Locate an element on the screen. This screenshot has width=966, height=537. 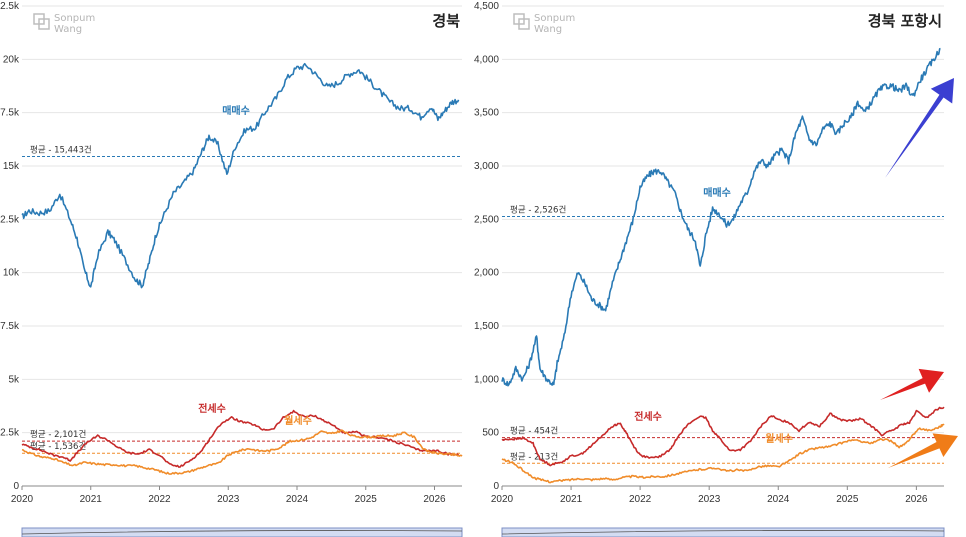
y-tick-label: 2.5k is located at coordinates (10, 433).